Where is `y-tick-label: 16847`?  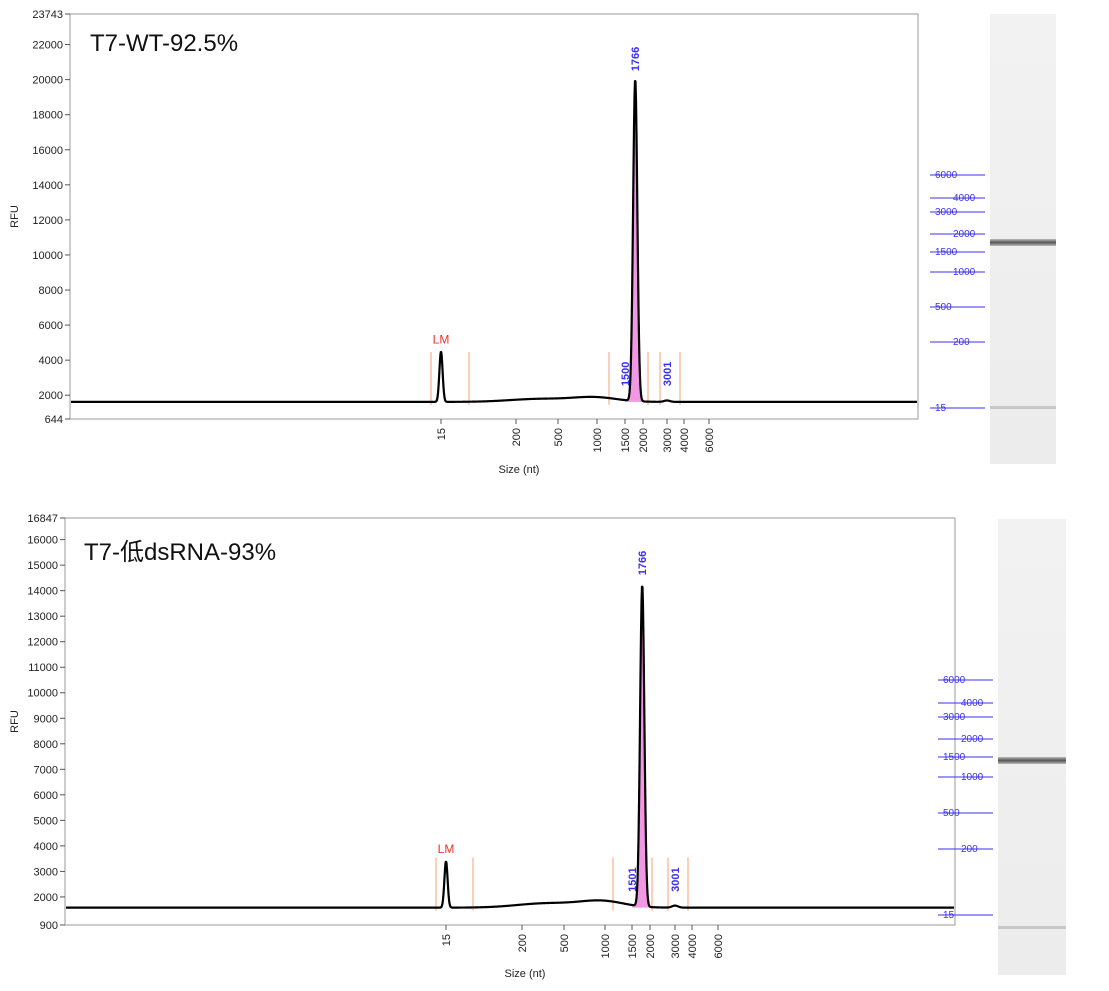 y-tick-label: 16847 is located at coordinates (42, 519).